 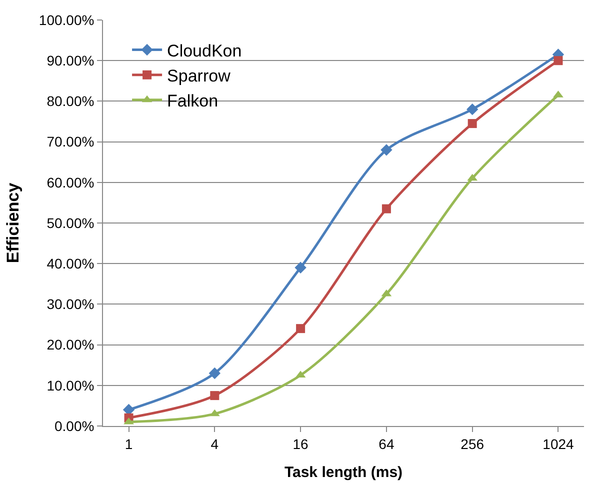 What do you see at coordinates (558, 444) in the screenshot?
I see `x-tick-label: 1024` at bounding box center [558, 444].